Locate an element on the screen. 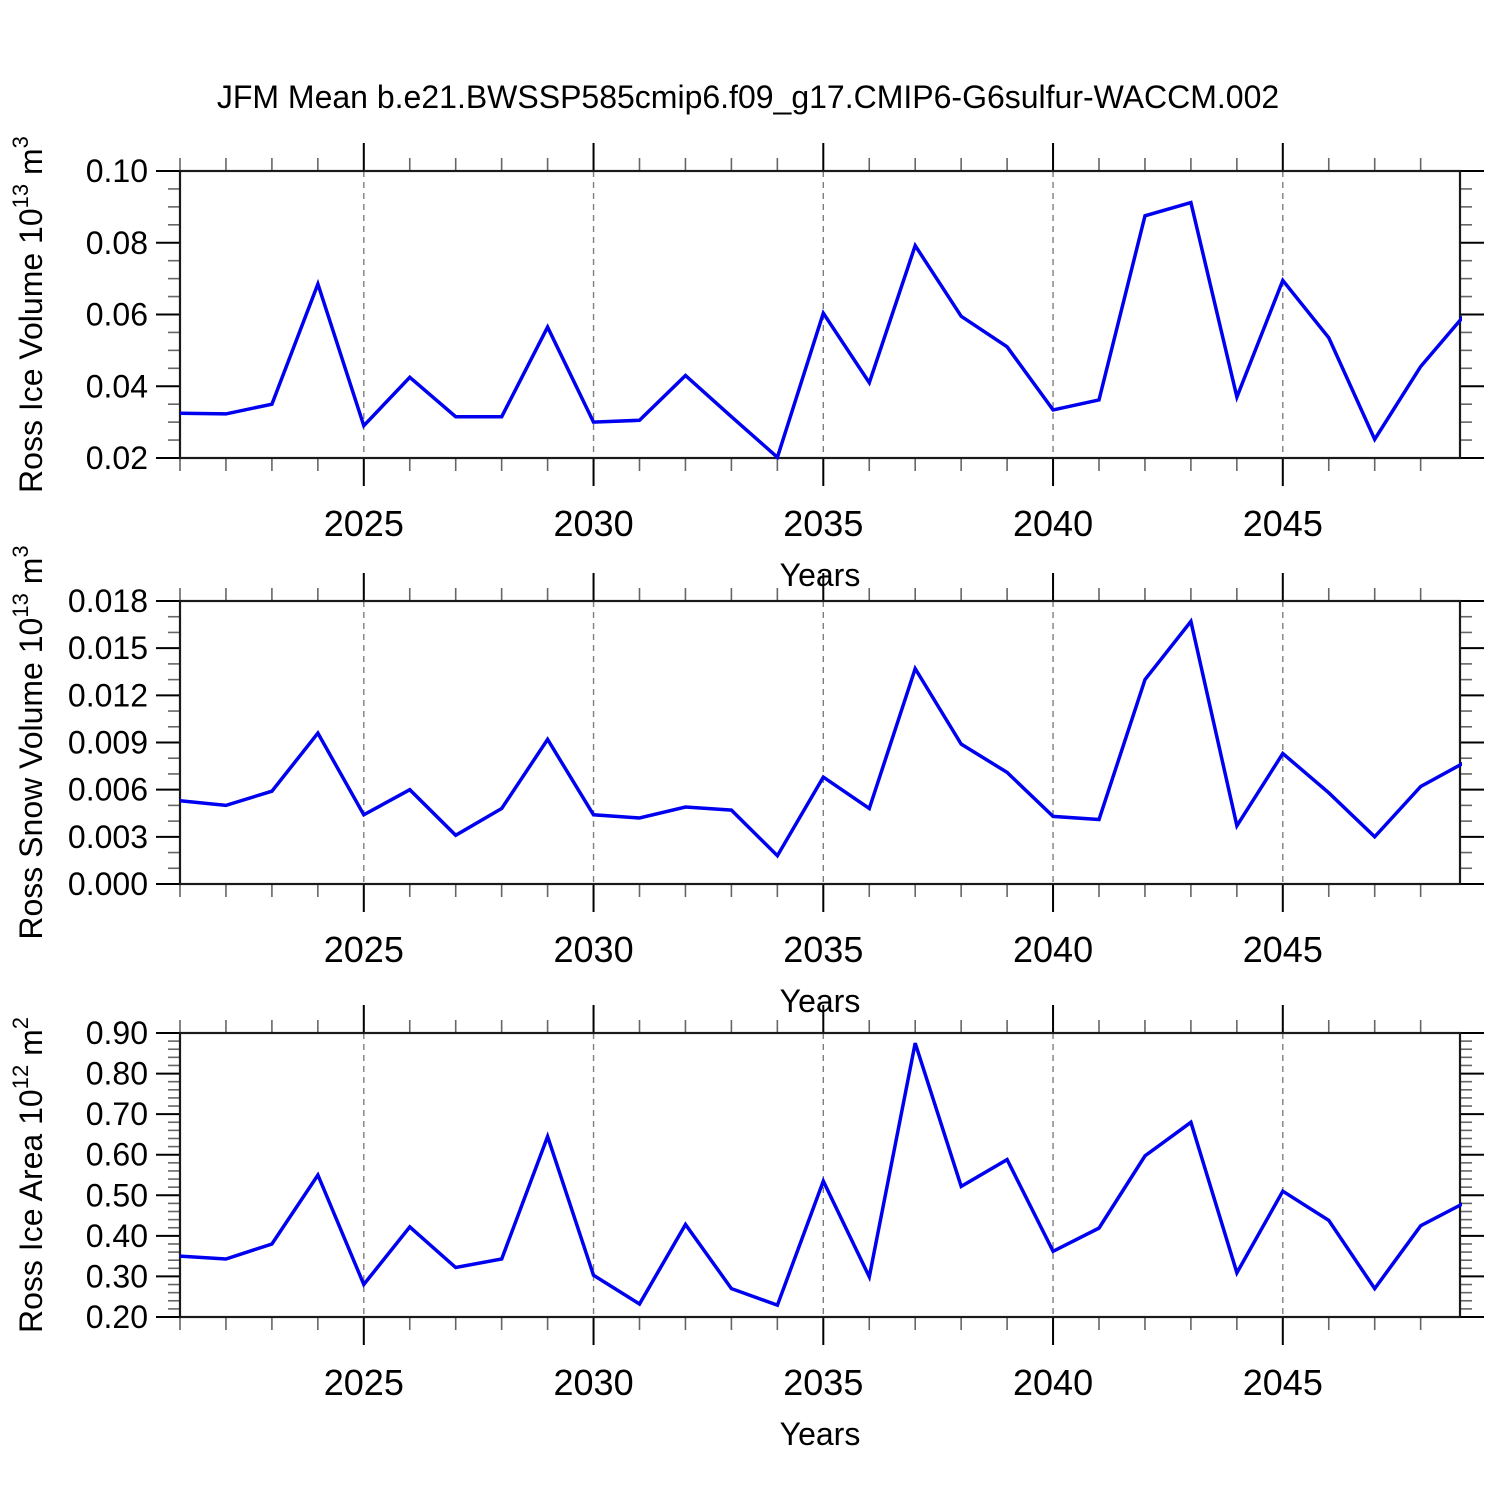  y-axis-title: Ross Ice Volume 1013 m3 is located at coordinates (28, 314).